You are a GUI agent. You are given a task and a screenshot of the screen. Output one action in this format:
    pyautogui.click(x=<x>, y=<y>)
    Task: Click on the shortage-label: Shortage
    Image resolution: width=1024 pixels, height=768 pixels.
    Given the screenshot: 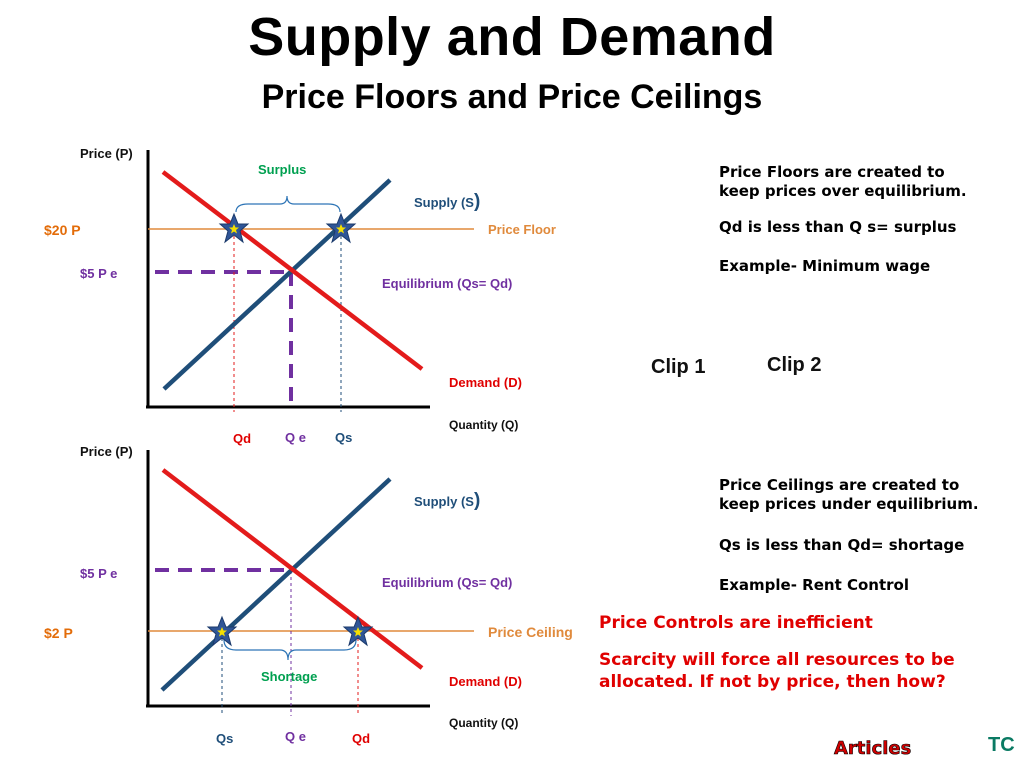 What is the action you would take?
    pyautogui.click(x=289, y=676)
    